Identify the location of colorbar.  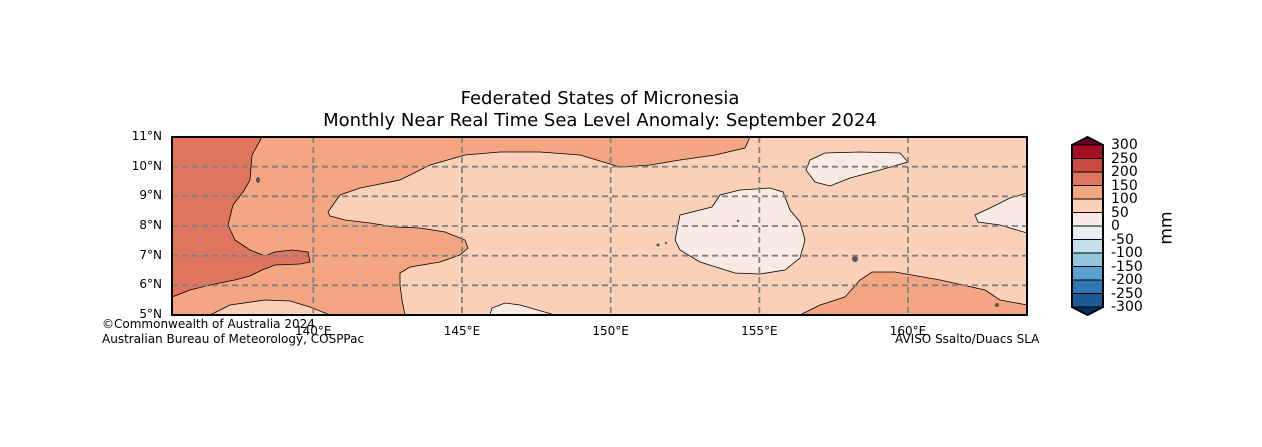
(1087, 226).